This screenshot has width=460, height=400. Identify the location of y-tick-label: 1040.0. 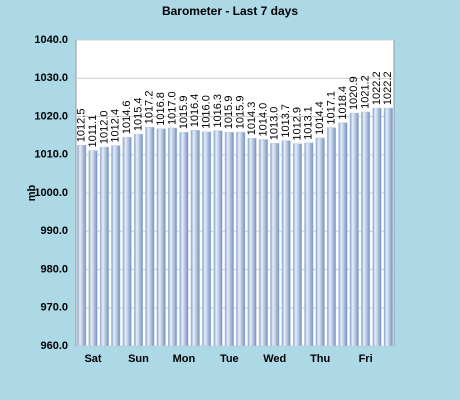
(51, 40).